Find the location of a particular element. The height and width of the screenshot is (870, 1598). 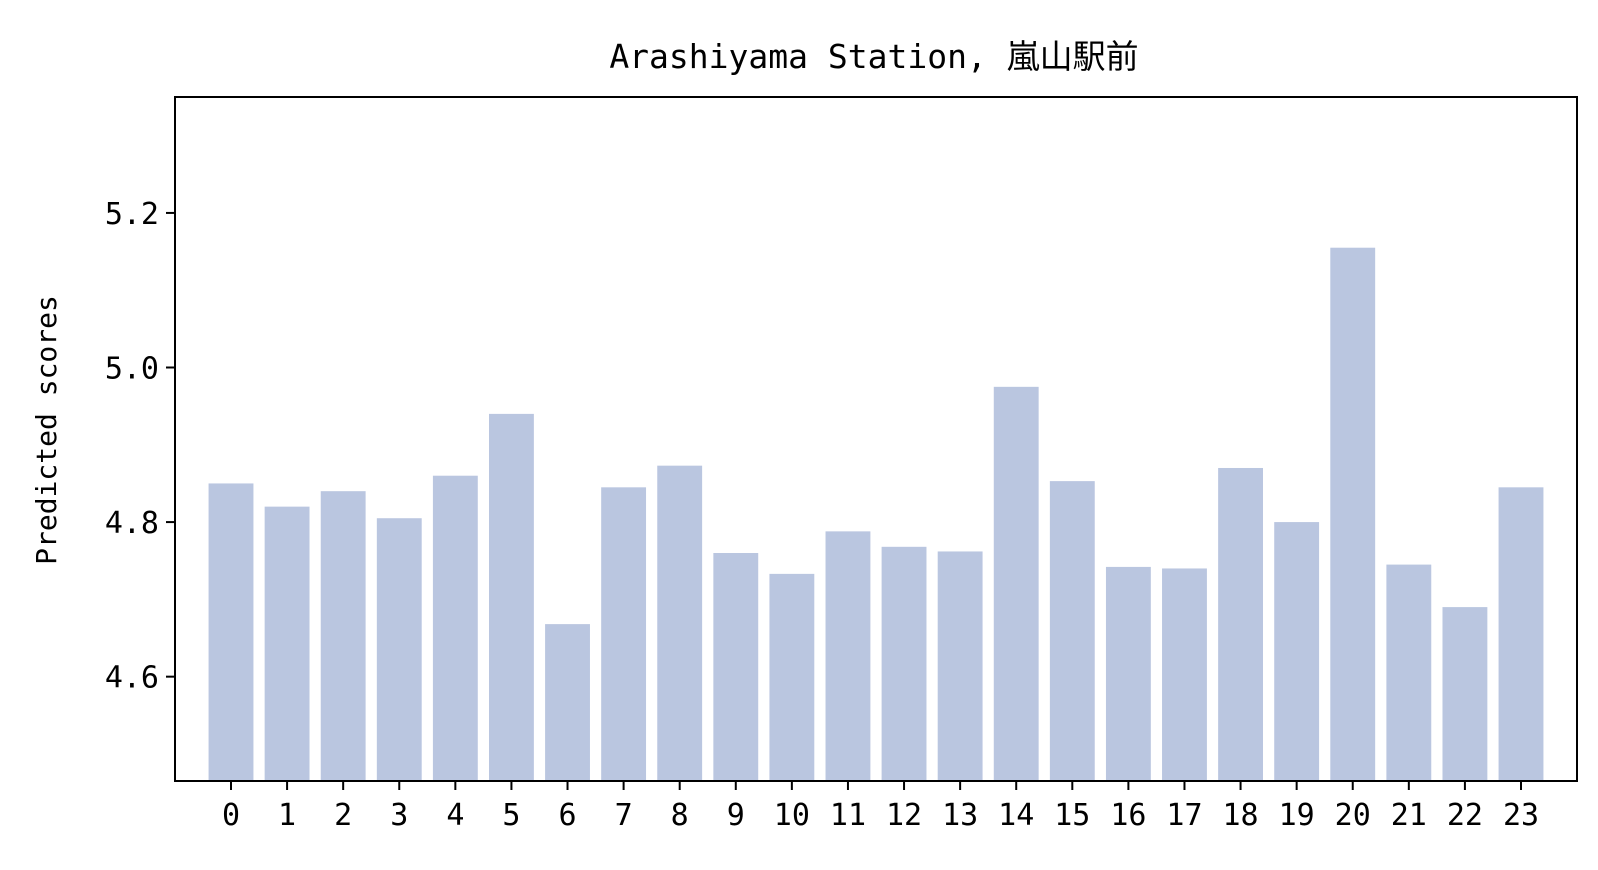

x-tick-label: 0 is located at coordinates (231, 815).